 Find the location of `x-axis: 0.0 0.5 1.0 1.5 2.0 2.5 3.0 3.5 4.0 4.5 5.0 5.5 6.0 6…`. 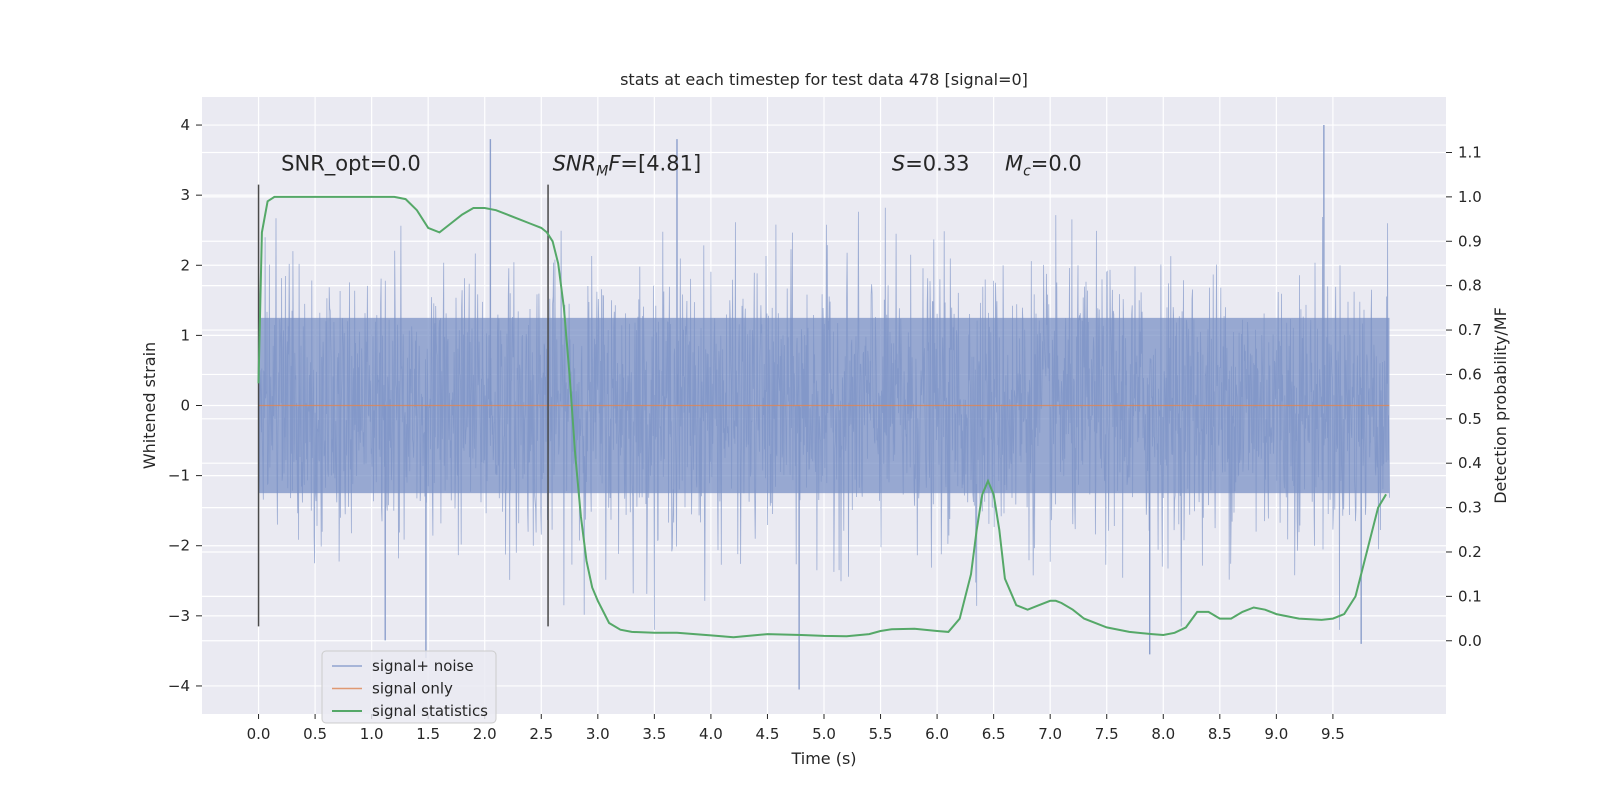

x-axis: 0.0 0.5 1.0 1.5 2.0 2.5 3.0 3.5 4.0 4.5 5.0 5.5 6.0 6… is located at coordinates (796, 728).